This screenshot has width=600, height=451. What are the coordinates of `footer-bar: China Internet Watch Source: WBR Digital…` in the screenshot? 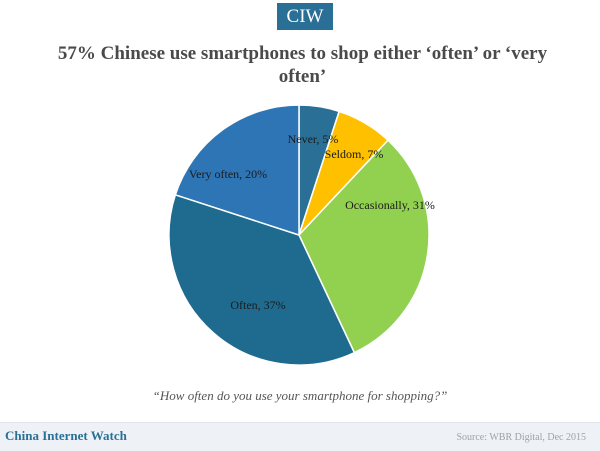 It's located at (300, 436).